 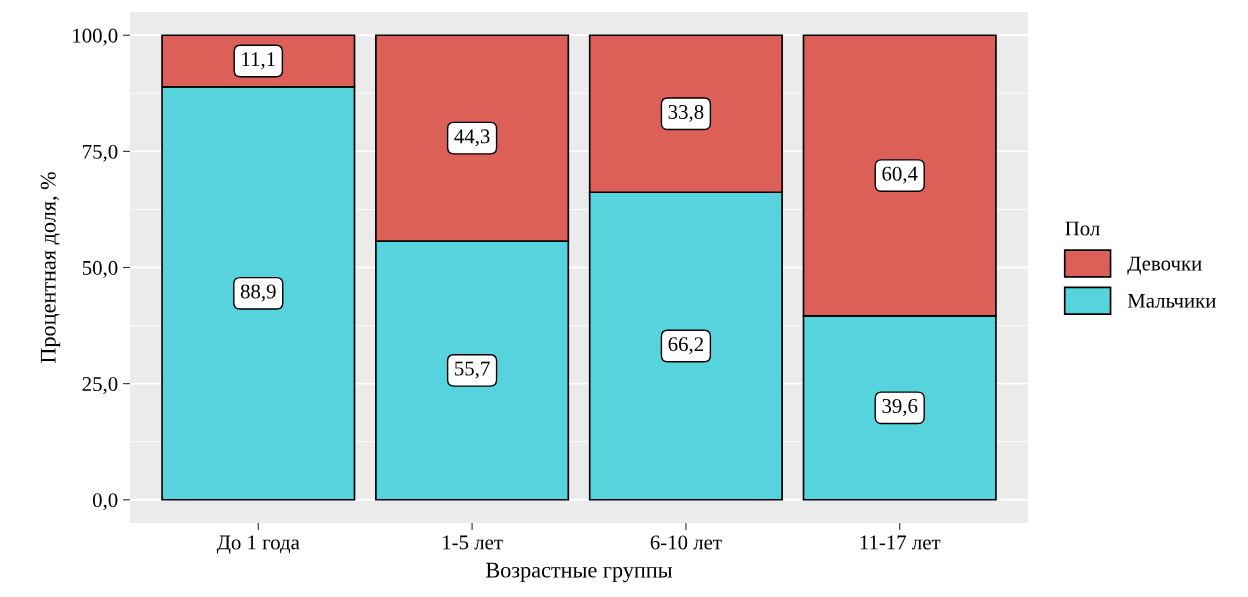 What do you see at coordinates (1082, 228) in the screenshot?
I see `legend-title: Пол` at bounding box center [1082, 228].